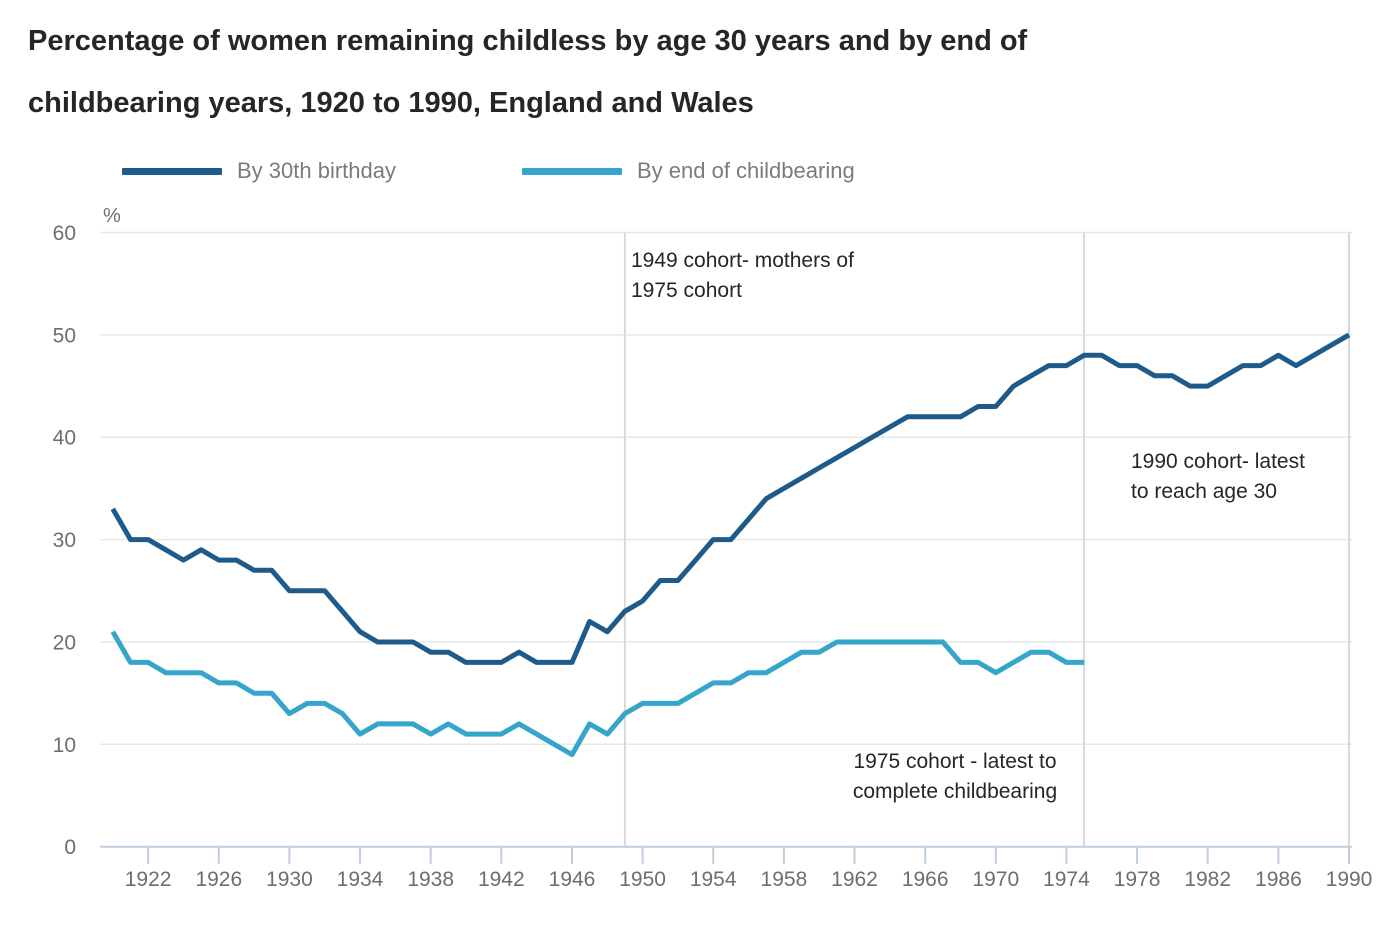 The height and width of the screenshot is (928, 1394). I want to click on annotation-1949-line2: 1975 cohort, so click(686, 290).